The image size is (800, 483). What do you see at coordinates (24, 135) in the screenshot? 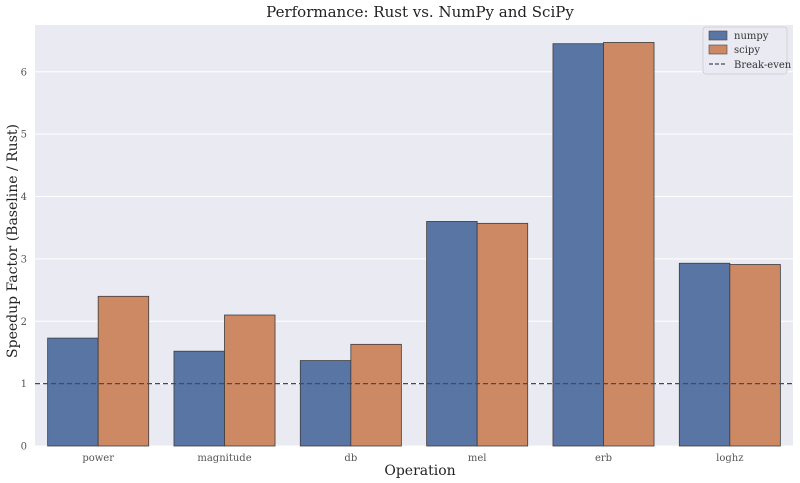
I see `y-tick-label: 5` at bounding box center [24, 135].